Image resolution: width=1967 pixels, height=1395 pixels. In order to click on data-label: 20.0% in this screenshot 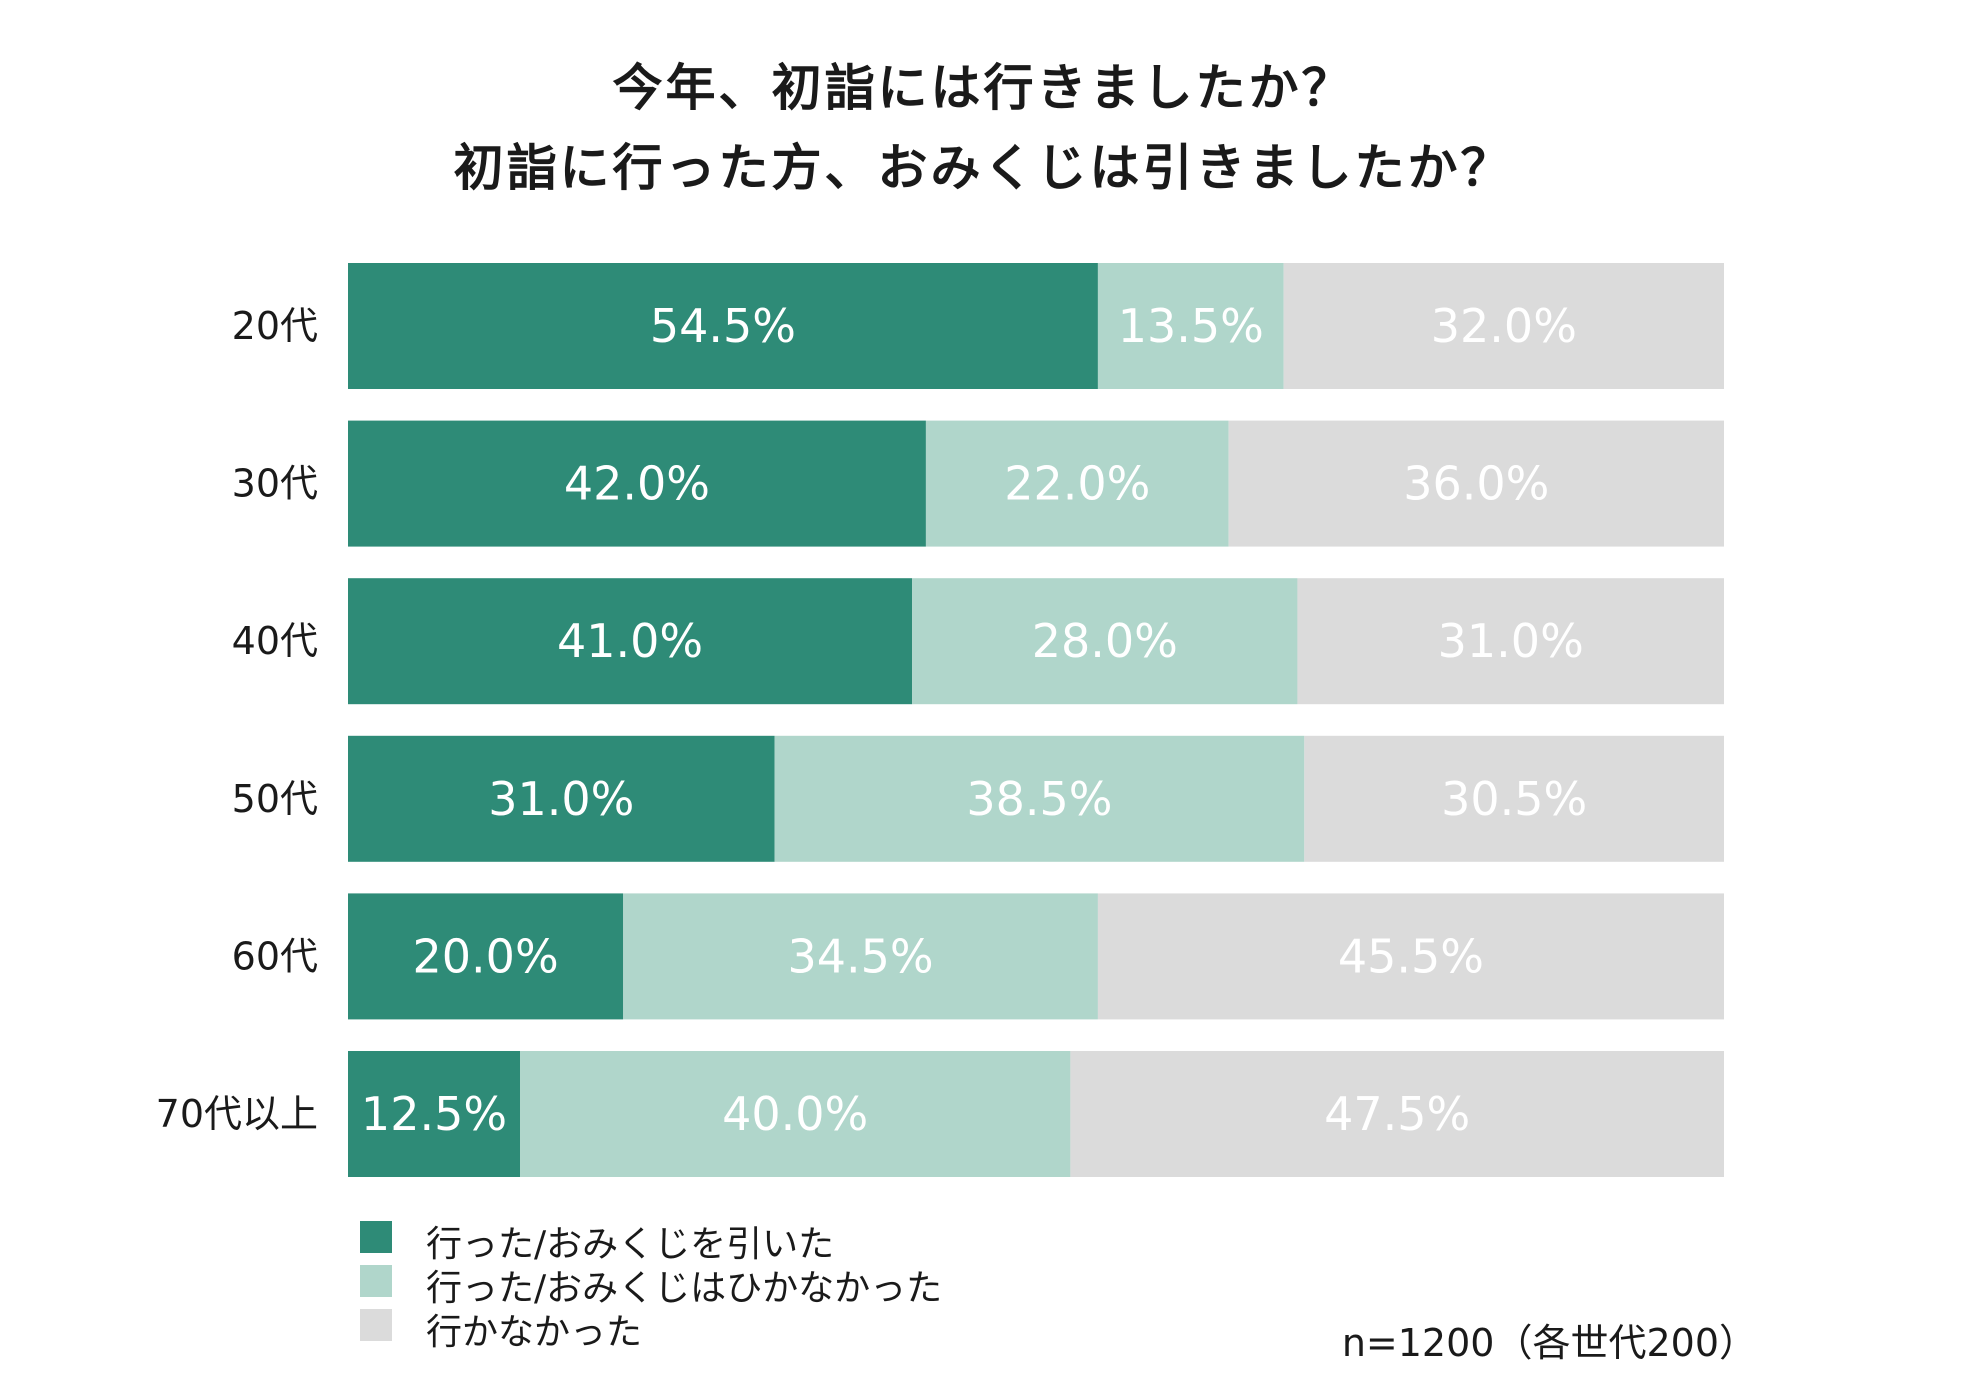, I will do `click(486, 956)`.